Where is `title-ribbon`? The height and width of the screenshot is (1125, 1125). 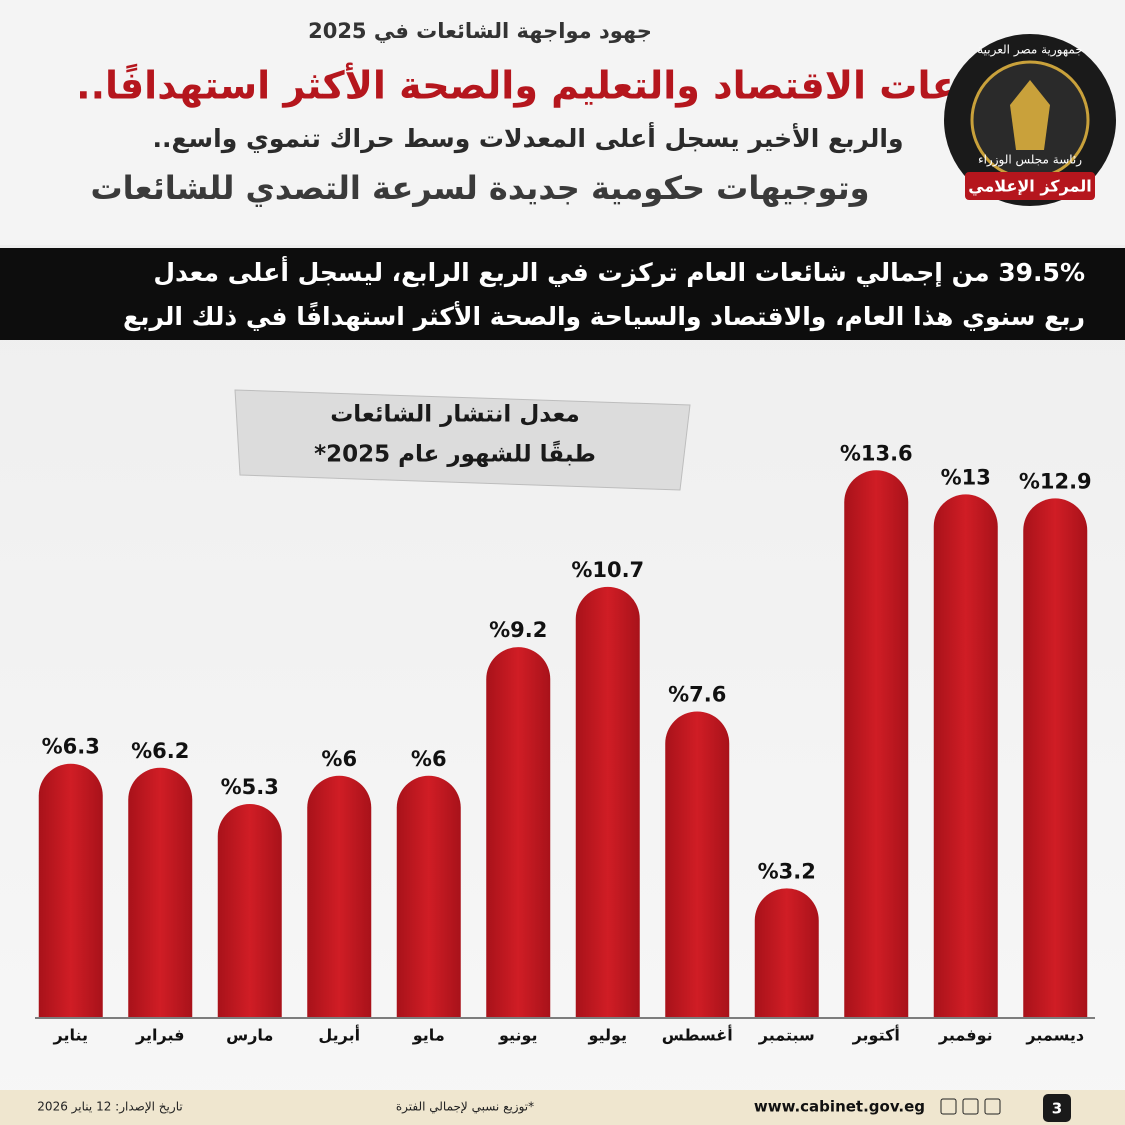 title-ribbon is located at coordinates (462, 440).